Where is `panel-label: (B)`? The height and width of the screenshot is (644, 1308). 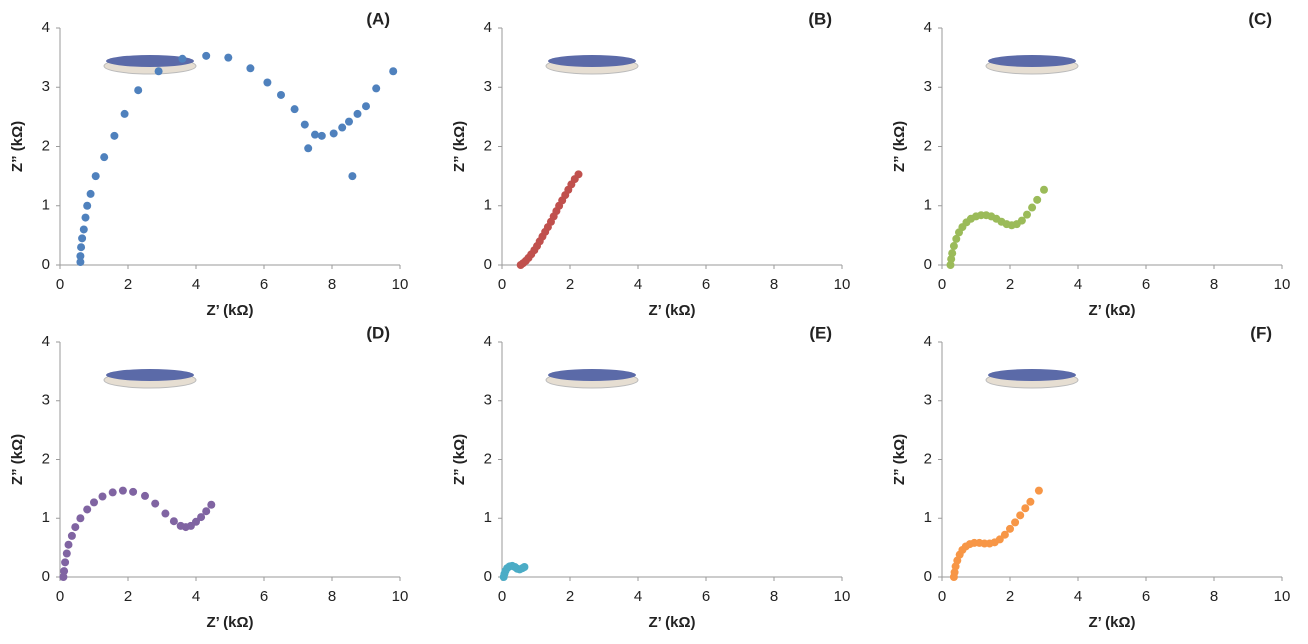
panel-label: (B) is located at coordinates (820, 18).